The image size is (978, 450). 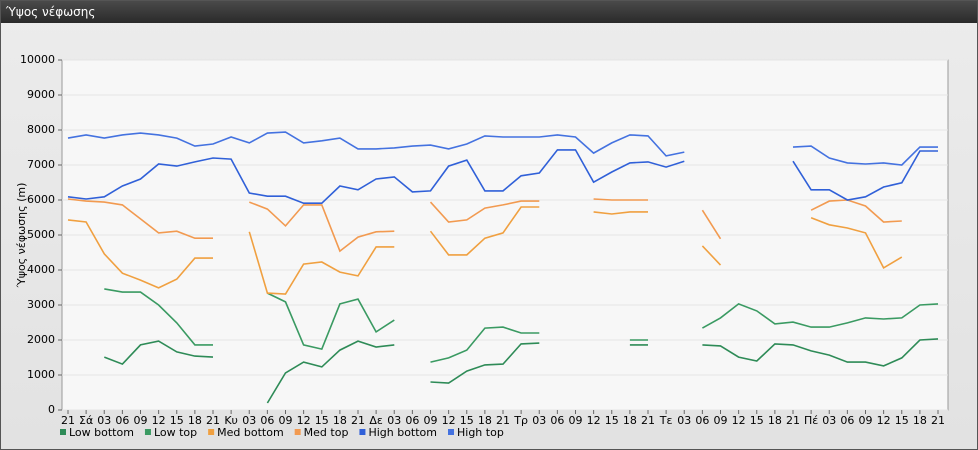 What do you see at coordinates (376, 420) in the screenshot?
I see `x-tick-label: Δε` at bounding box center [376, 420].